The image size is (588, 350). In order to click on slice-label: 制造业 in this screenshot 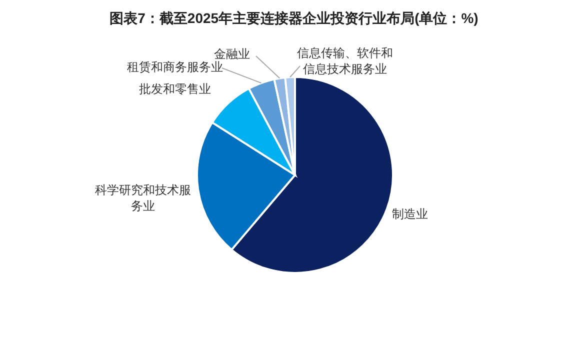, I will do `click(410, 214)`.